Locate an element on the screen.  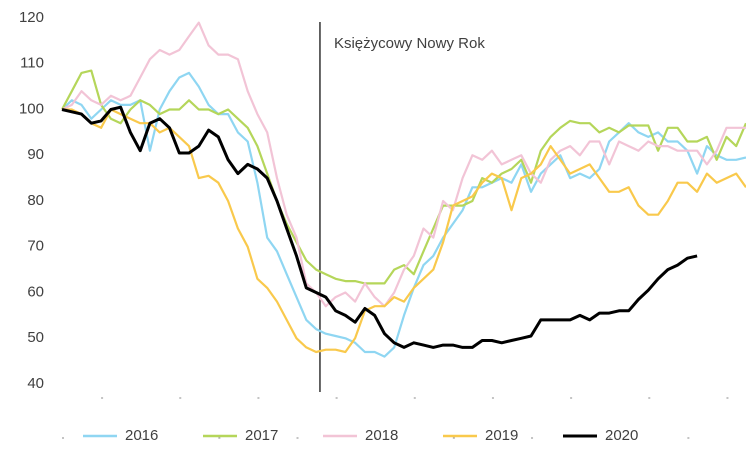
y-tick-label: 40 is located at coordinates (35, 383).